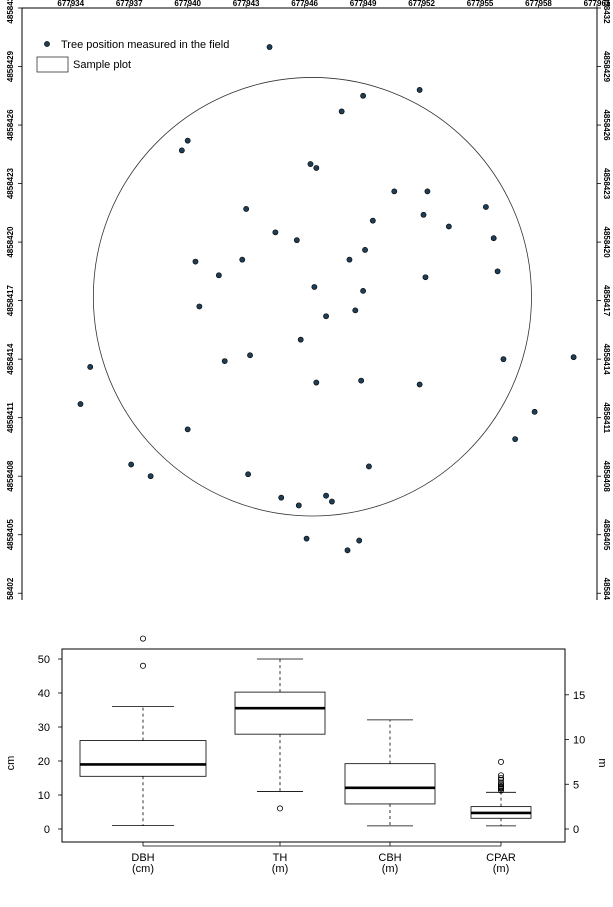 The height and width of the screenshot is (907, 613). I want to click on legend-plot-symbol, so click(52, 64).